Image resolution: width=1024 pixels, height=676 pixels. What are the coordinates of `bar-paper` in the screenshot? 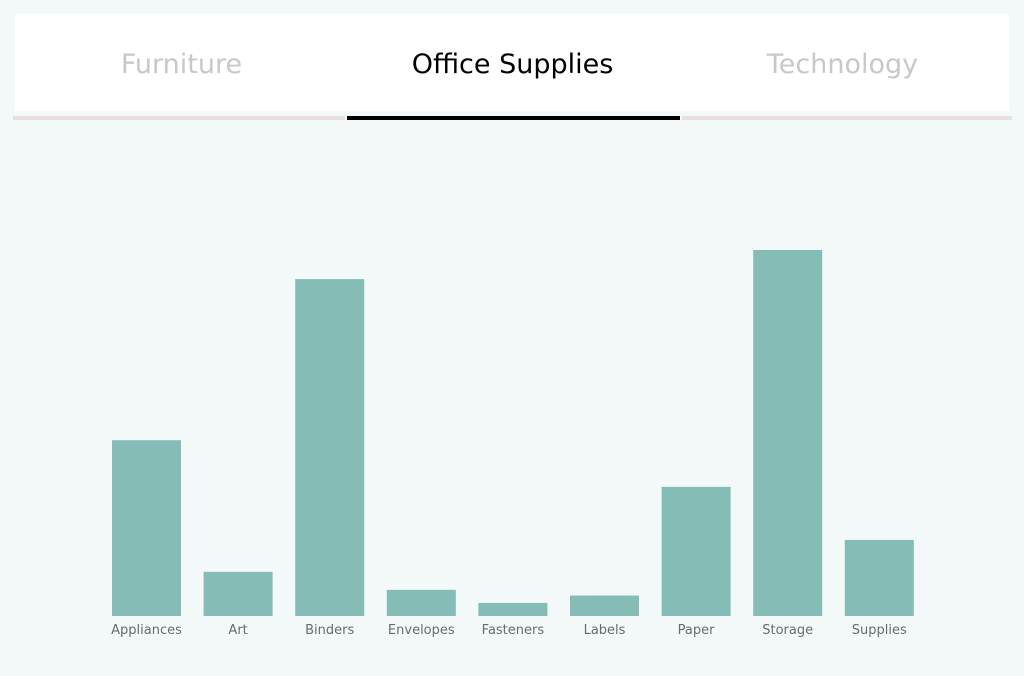 It's located at (696, 551).